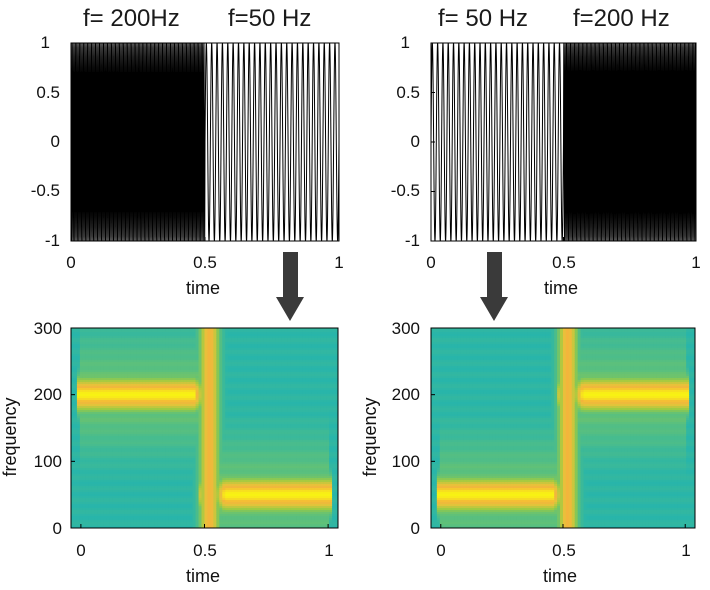 Image resolution: width=710 pixels, height=590 pixels. What do you see at coordinates (269, 18) in the screenshot?
I see `panel-title-left-b: f=50 Hz` at bounding box center [269, 18].